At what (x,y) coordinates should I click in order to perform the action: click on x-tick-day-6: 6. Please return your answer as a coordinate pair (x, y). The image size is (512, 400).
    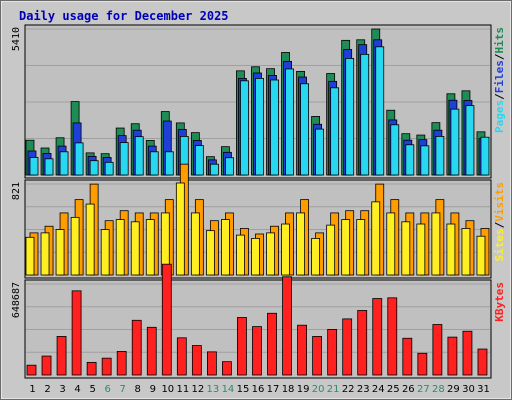
    Looking at the image, I should click on (107, 389).